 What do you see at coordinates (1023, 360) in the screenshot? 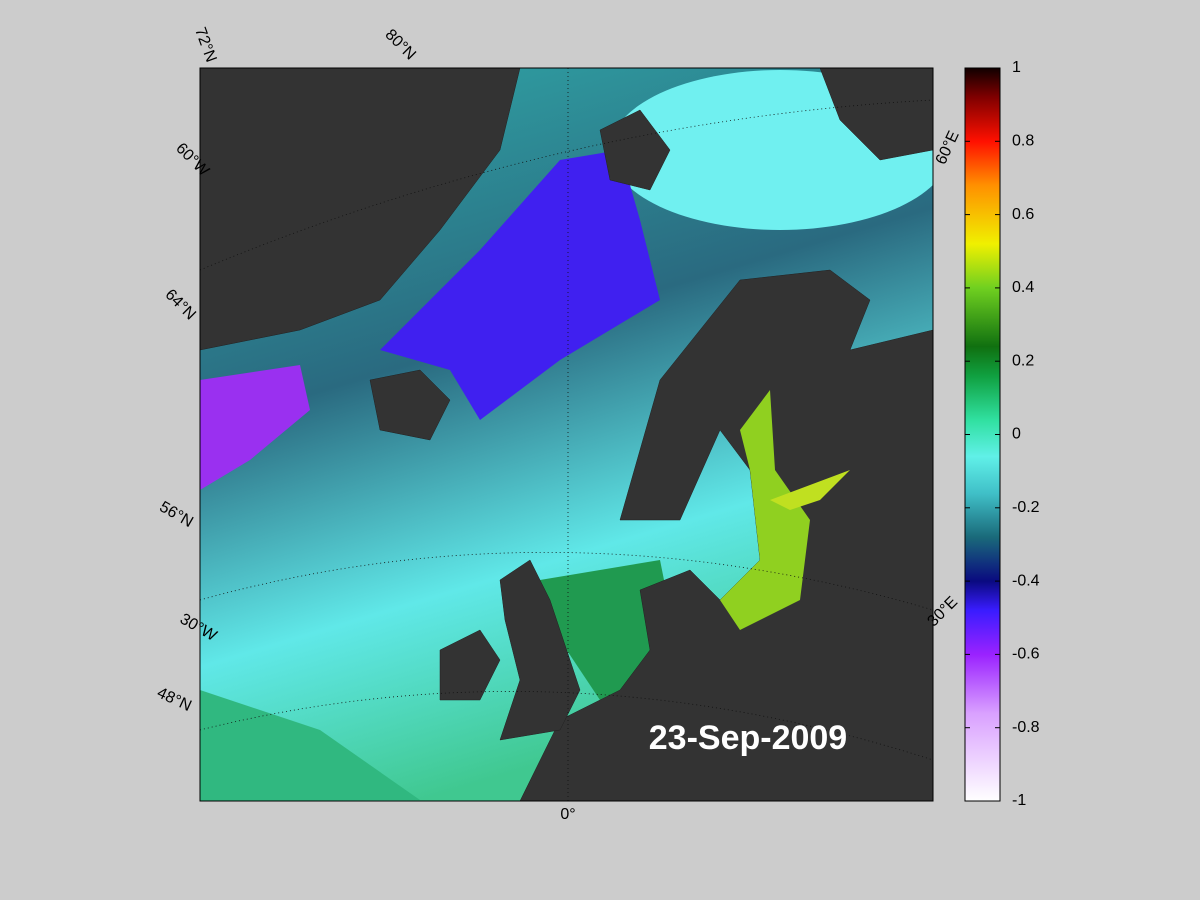
I see `colorbar-tick-label: 0.2` at bounding box center [1023, 360].